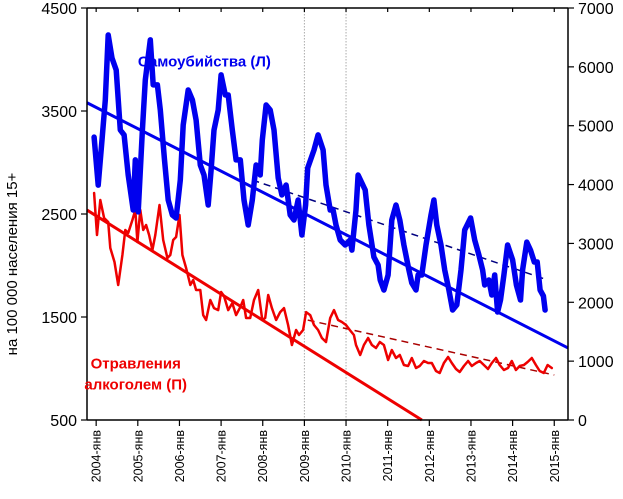  I want to click on x-tick-label: 2013-янв, so click(471, 456).